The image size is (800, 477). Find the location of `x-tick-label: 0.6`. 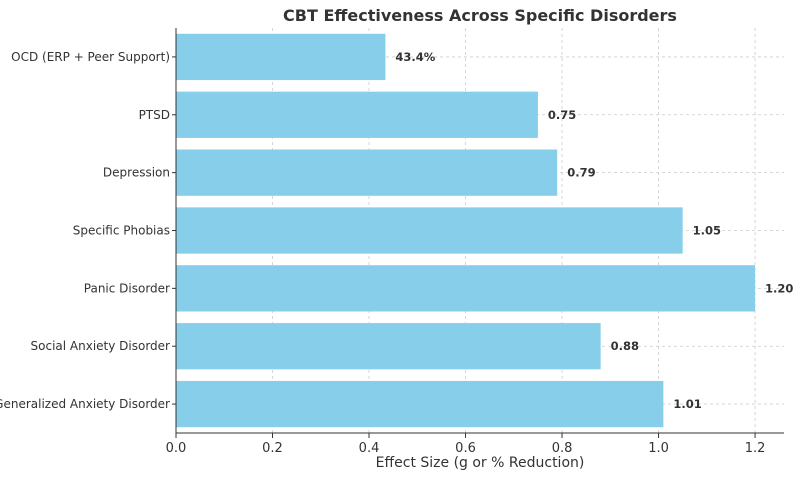

x-tick-label: 0.6 is located at coordinates (465, 448).